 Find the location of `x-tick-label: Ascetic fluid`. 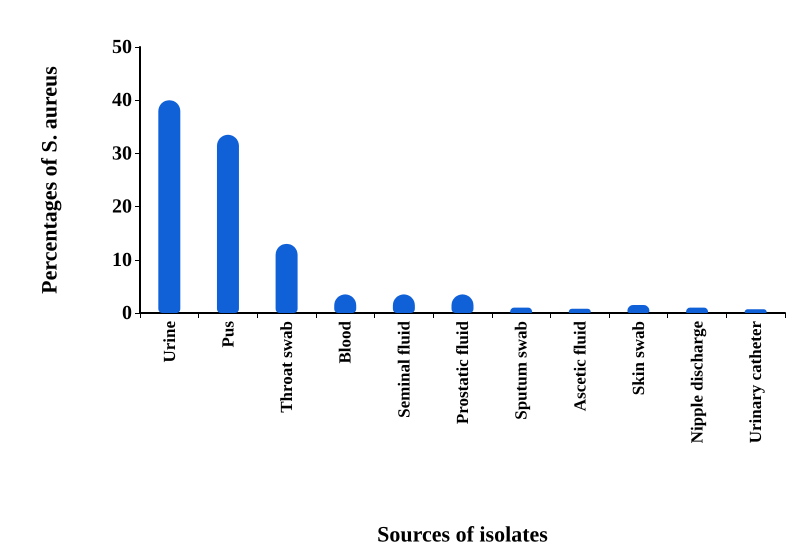

x-tick-label: Ascetic fluid is located at coordinates (580, 366).